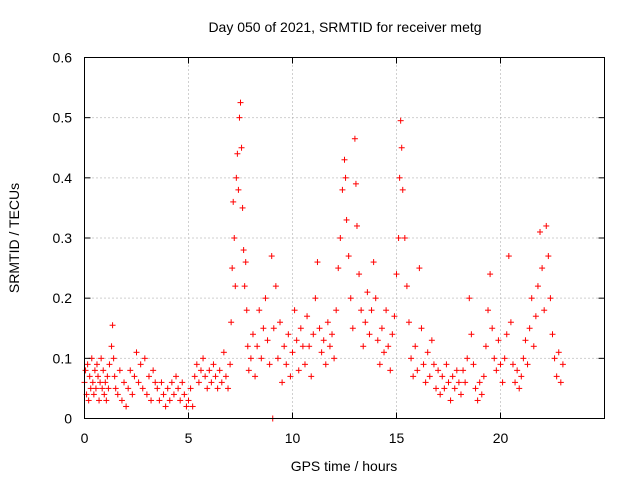 Image resolution: width=640 pixels, height=480 pixels. Describe the element at coordinates (293, 438) in the screenshot. I see `x-tick-label: 10` at that location.